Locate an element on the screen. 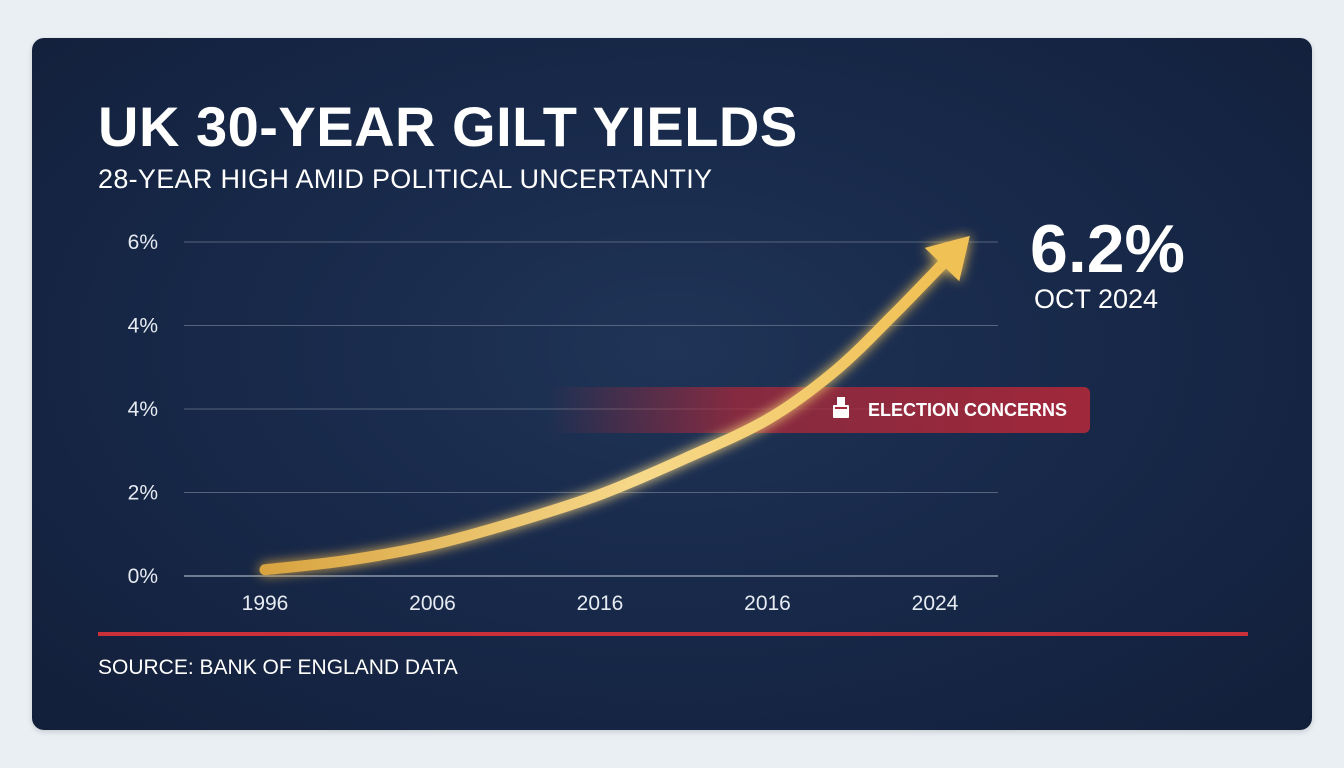 The width and height of the screenshot is (1344, 768). latest-yield-value: 6.2% is located at coordinates (1107, 249).